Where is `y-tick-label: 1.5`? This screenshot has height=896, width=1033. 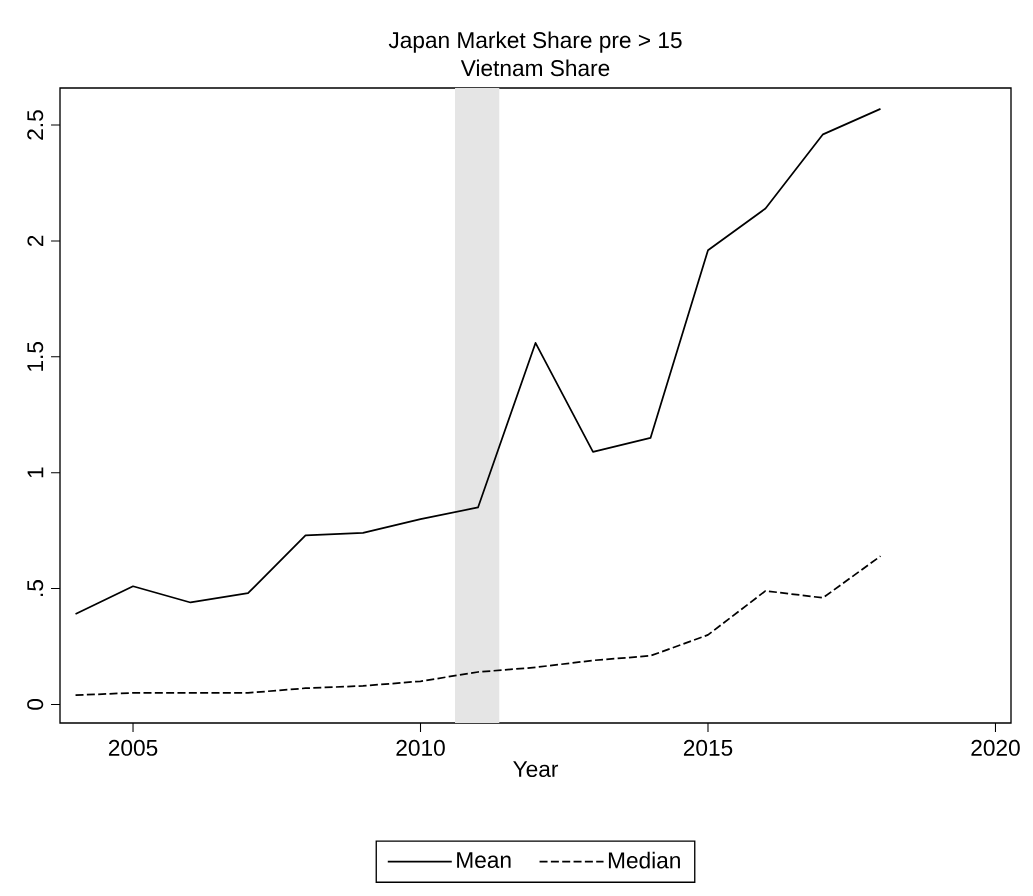
y-tick-label: 1.5 is located at coordinates (35, 356).